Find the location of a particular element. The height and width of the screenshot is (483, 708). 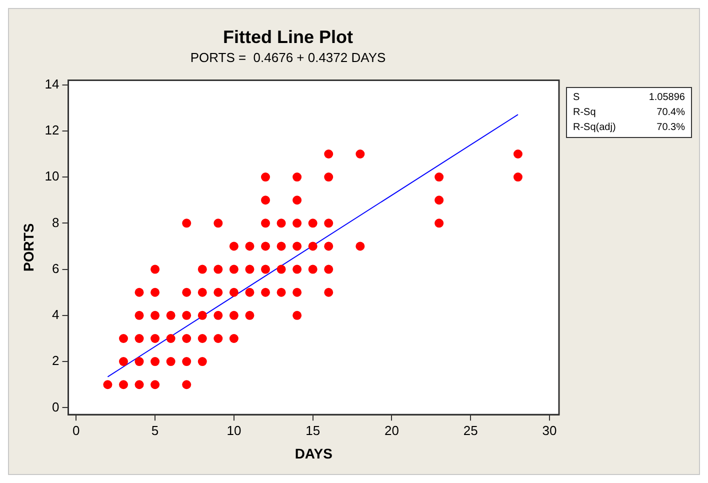

y-tick-label: 14 is located at coordinates (52, 84).